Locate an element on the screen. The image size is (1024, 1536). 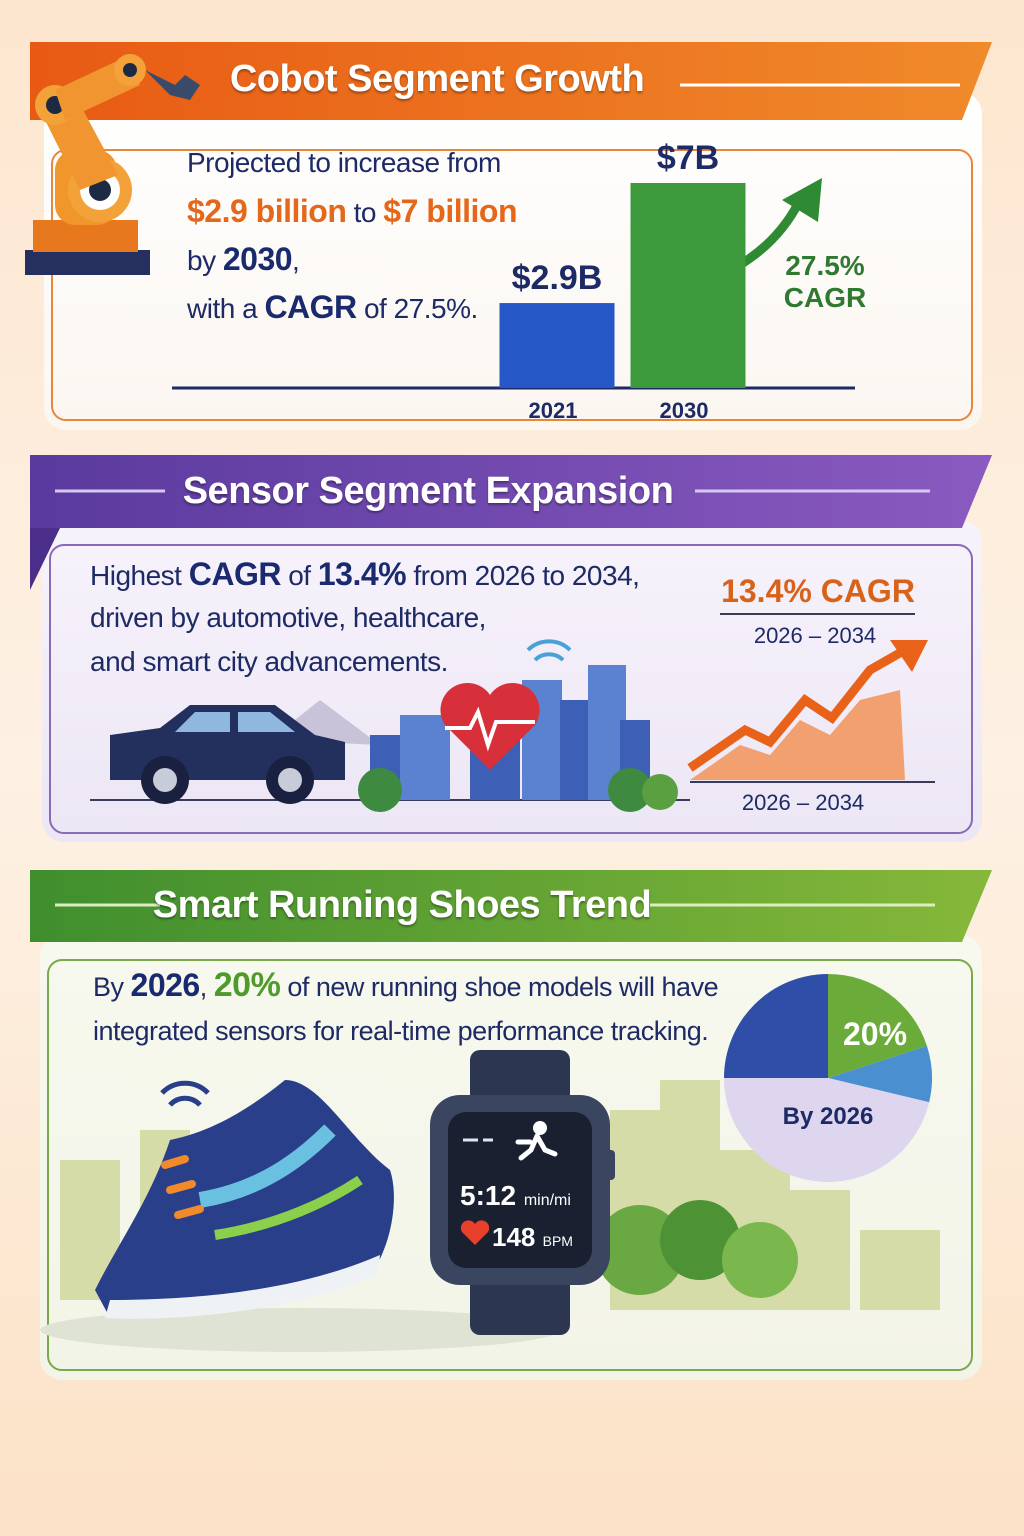
highlight: 2030 is located at coordinates (257, 259).